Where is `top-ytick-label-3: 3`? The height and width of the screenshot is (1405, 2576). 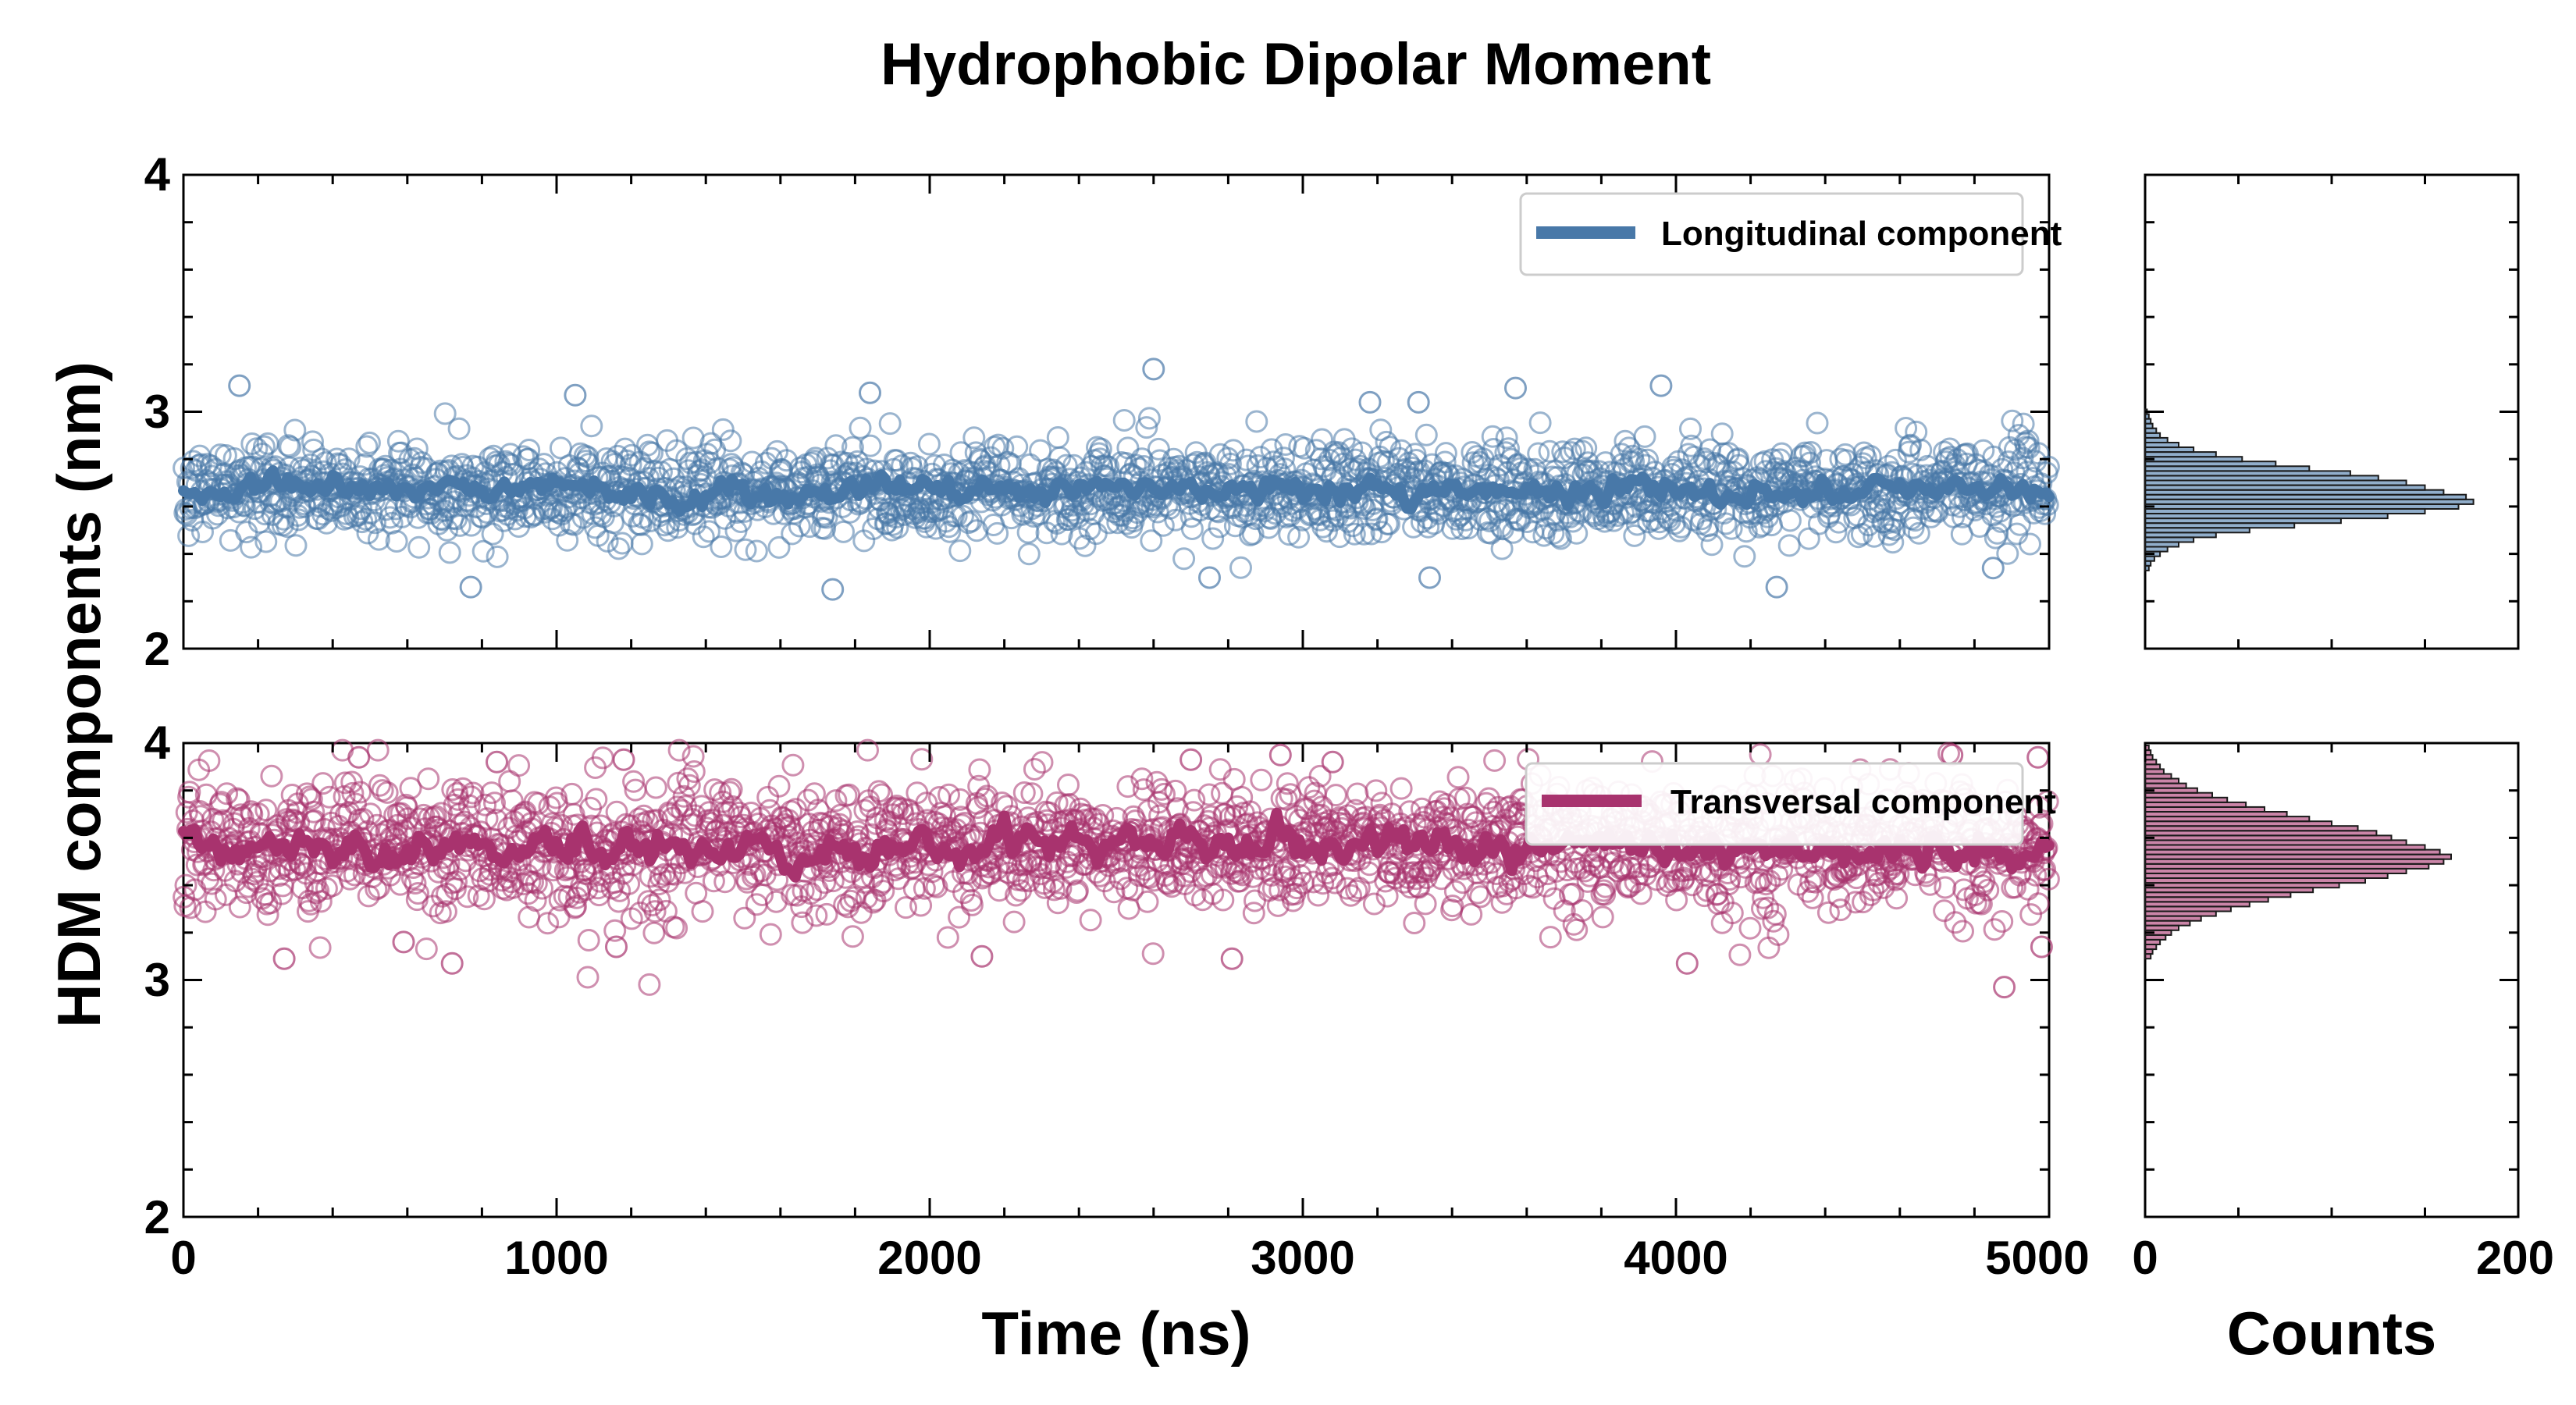 top-ytick-label-3: 3 is located at coordinates (157, 412).